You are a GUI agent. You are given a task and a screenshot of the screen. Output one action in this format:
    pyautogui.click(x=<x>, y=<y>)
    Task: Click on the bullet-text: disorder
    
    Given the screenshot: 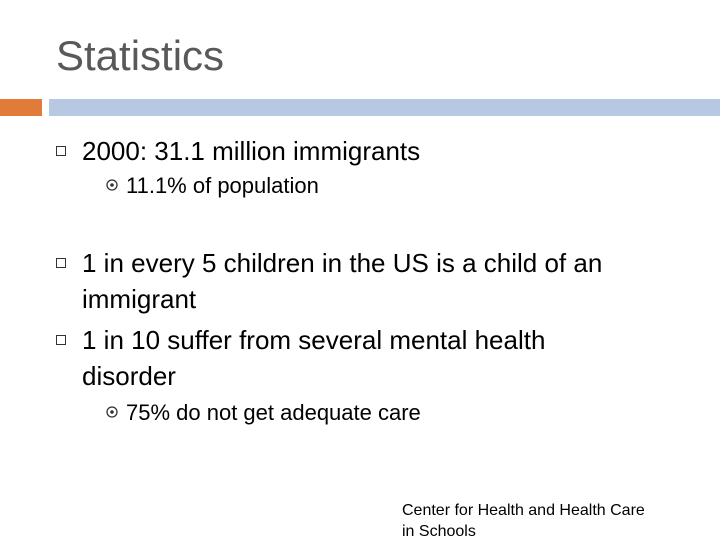 What is the action you would take?
    pyautogui.click(x=129, y=376)
    